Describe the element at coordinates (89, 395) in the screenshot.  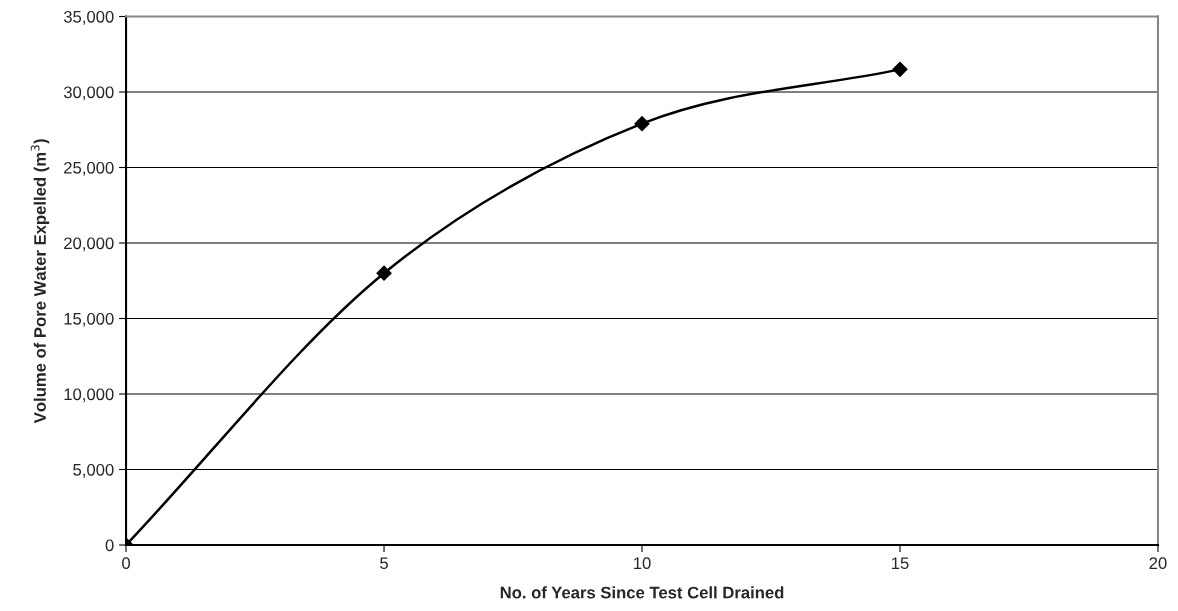
I see `y-tick-label: 10,000` at that location.